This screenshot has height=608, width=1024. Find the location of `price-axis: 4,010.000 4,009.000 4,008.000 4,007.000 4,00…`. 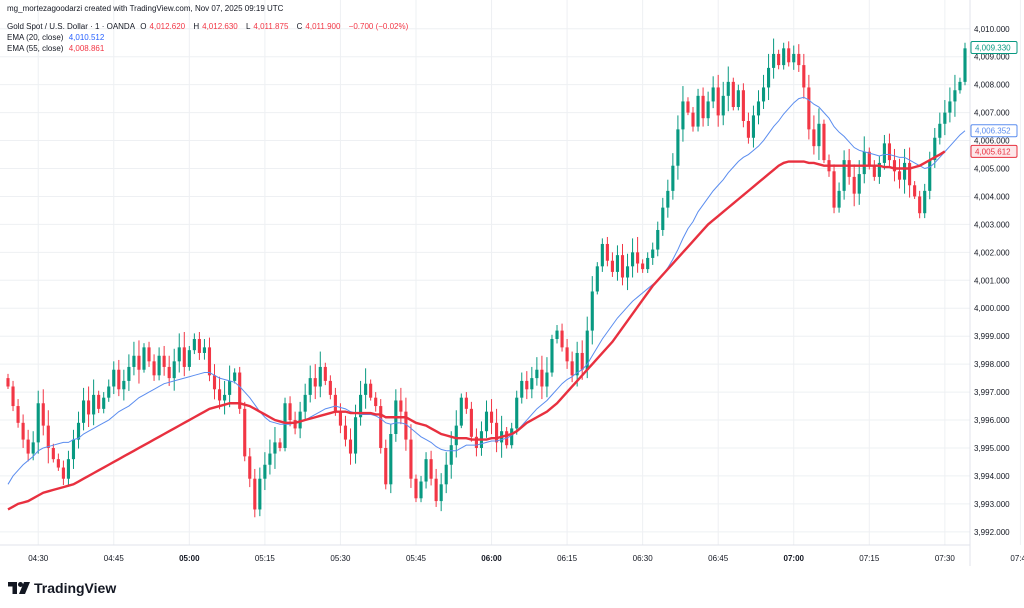

price-axis: 4,010.000 4,009.000 4,008.000 4,007.000 4,00… is located at coordinates (992, 281).